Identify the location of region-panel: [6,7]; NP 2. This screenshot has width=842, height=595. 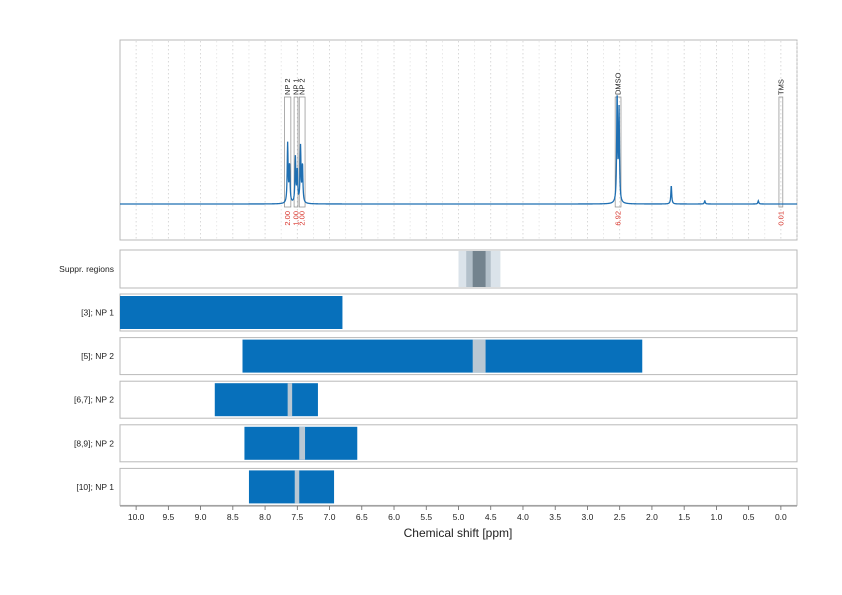
(436, 399).